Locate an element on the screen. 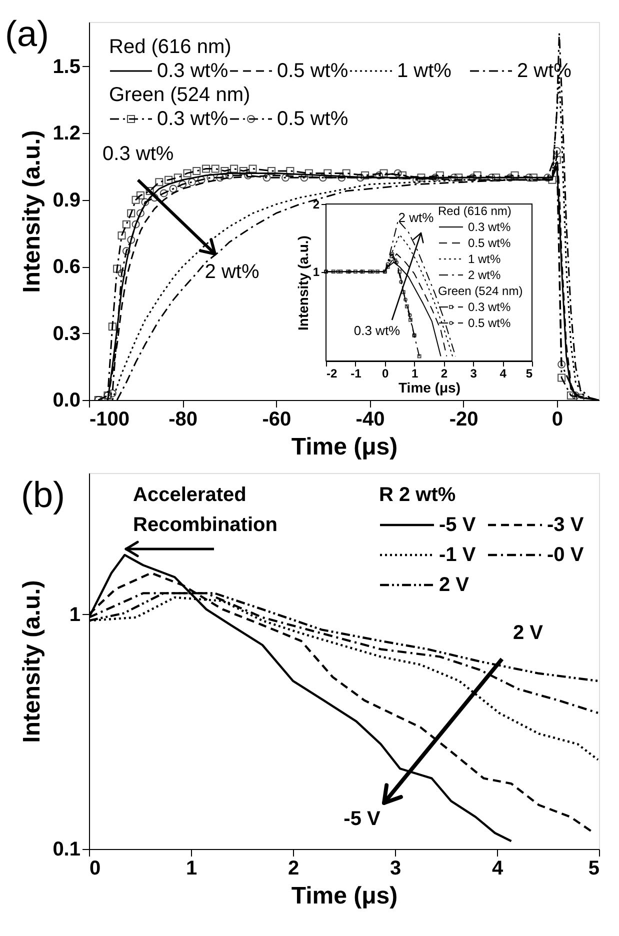  annotation: -5 V is located at coordinates (362, 819).